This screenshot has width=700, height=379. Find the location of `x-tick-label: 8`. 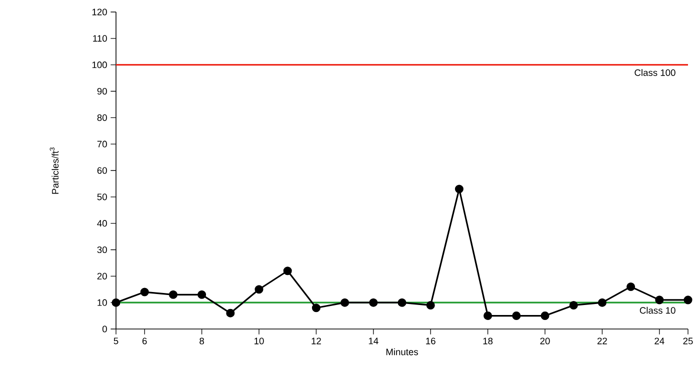

x-tick-label: 8 is located at coordinates (202, 341).